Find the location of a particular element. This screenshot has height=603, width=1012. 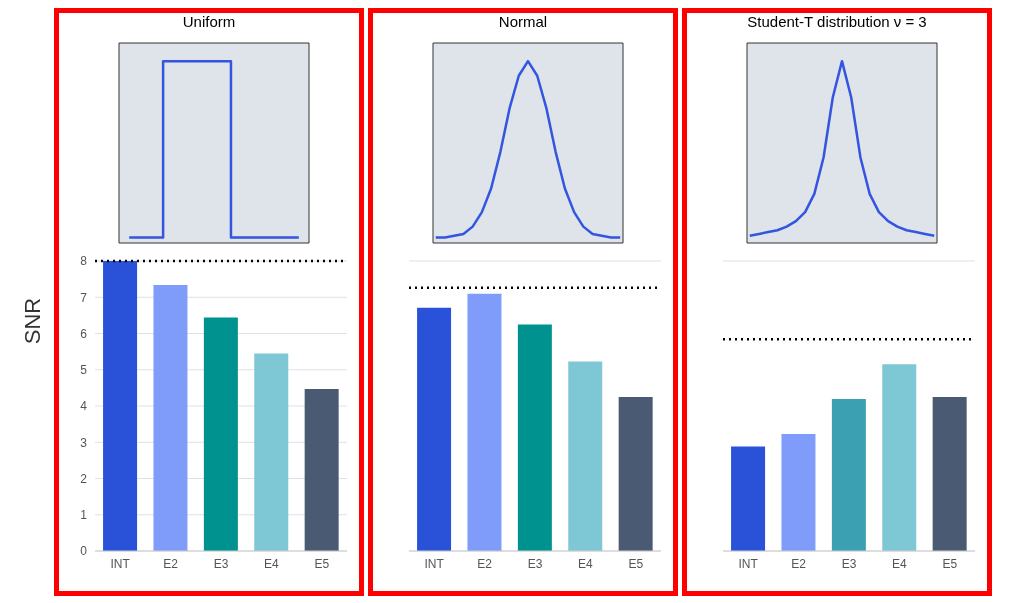

y-tick-label: 1 is located at coordinates (84, 515).